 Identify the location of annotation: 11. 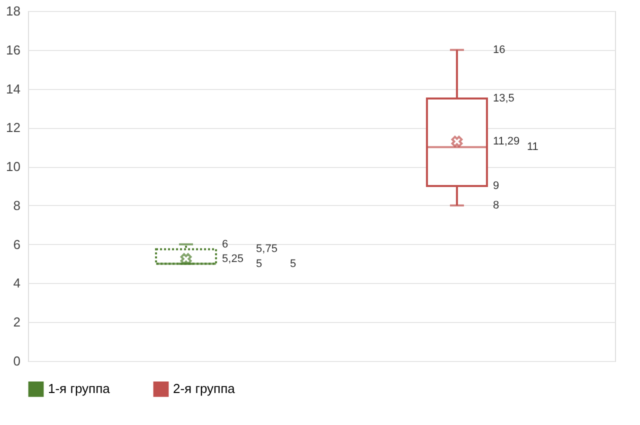
(532, 147).